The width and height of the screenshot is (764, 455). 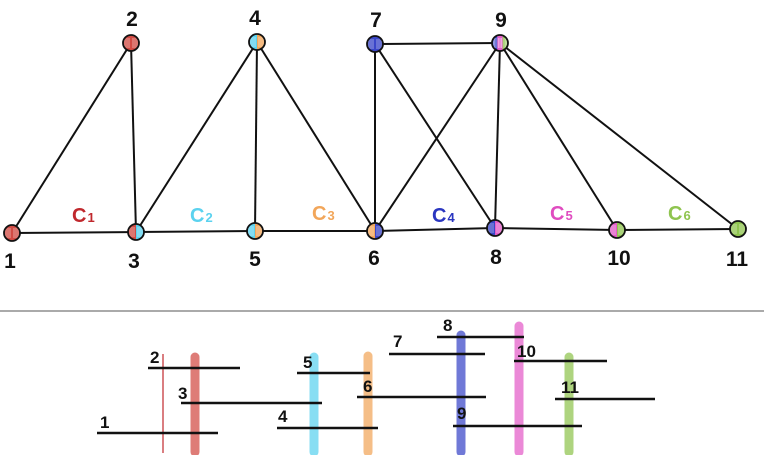 What do you see at coordinates (686, 215) in the screenshot?
I see `clique-subscript: 6` at bounding box center [686, 215].